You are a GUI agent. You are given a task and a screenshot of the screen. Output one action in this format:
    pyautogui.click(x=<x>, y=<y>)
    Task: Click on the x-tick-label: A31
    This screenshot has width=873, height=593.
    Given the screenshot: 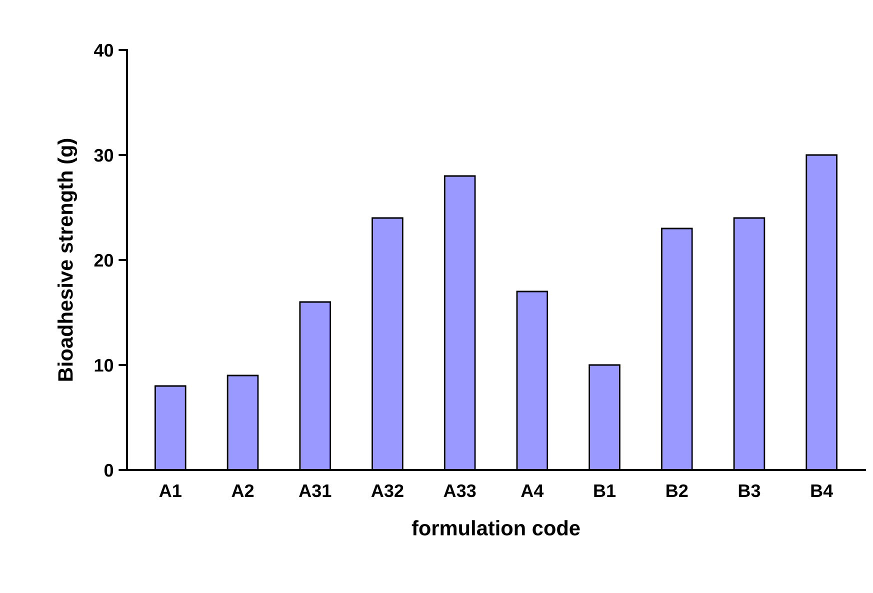 What is the action you would take?
    pyautogui.click(x=315, y=491)
    